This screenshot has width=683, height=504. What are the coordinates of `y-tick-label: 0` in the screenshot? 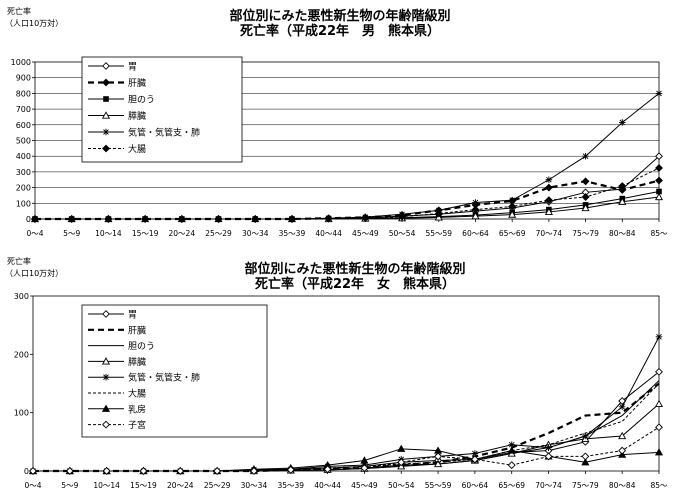 It's located at (28, 219).